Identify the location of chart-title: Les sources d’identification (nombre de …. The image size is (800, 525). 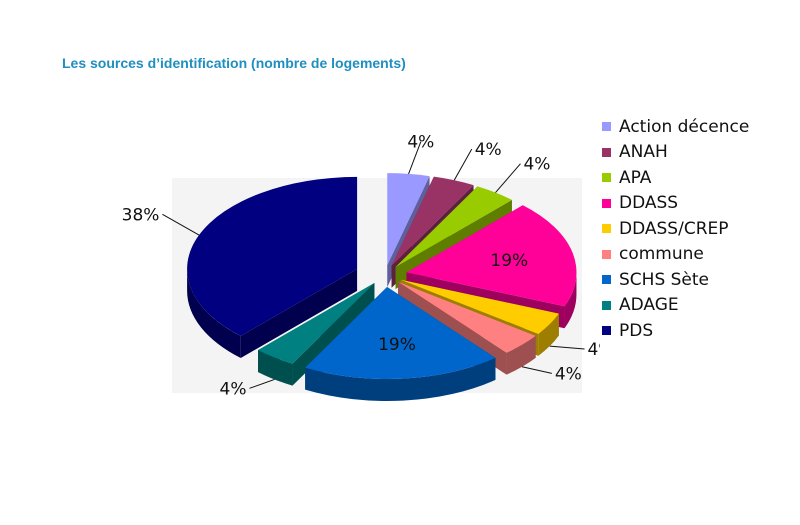
(234, 63).